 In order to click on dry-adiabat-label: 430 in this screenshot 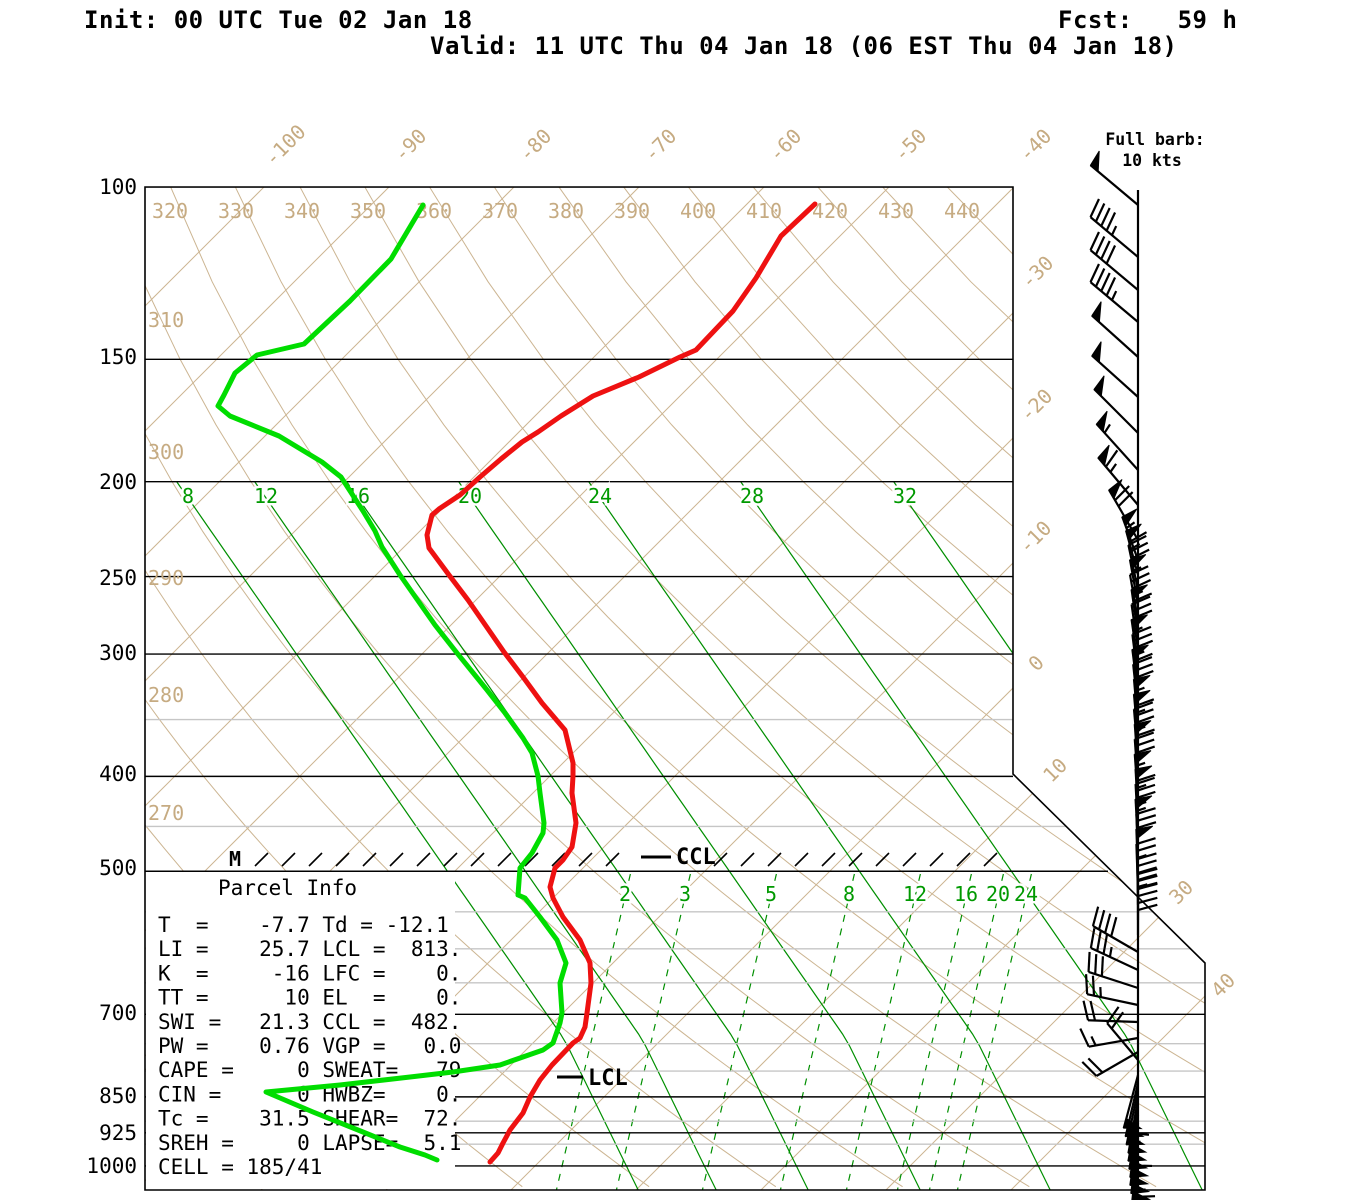, I will do `click(896, 211)`.